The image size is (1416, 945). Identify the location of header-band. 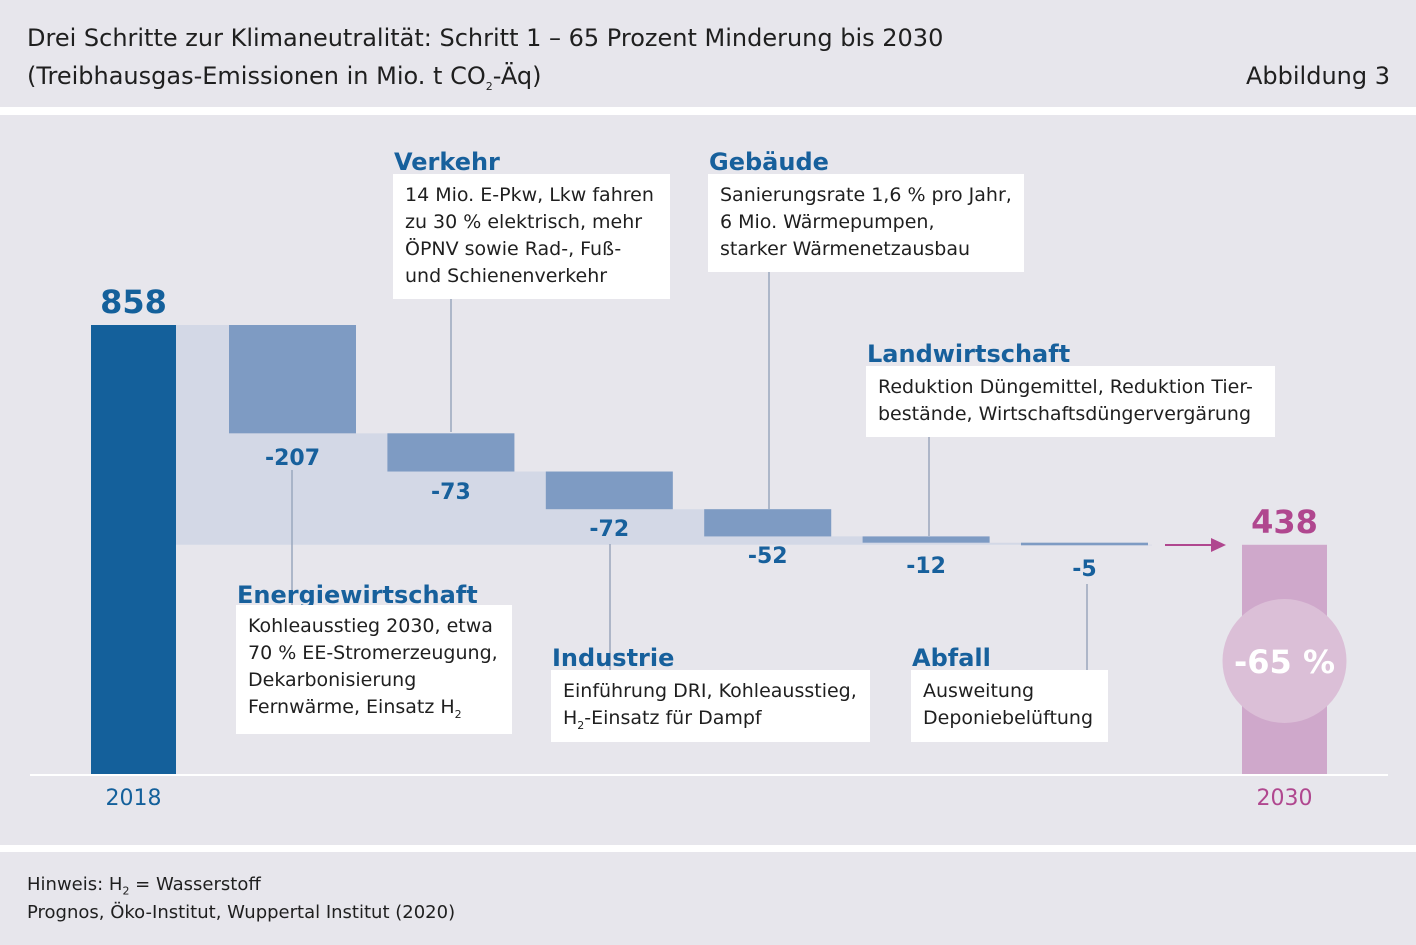
(708, 53).